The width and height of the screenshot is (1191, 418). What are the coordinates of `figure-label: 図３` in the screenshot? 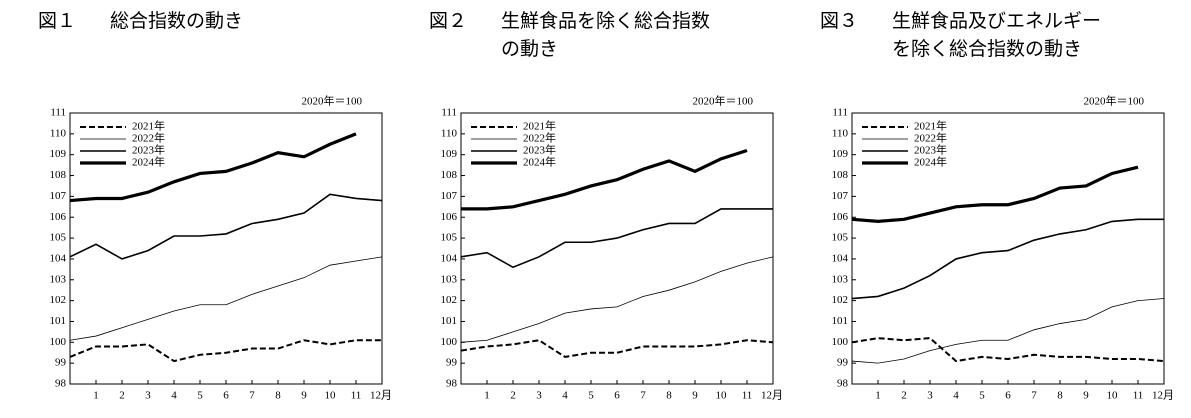 It's located at (839, 21).